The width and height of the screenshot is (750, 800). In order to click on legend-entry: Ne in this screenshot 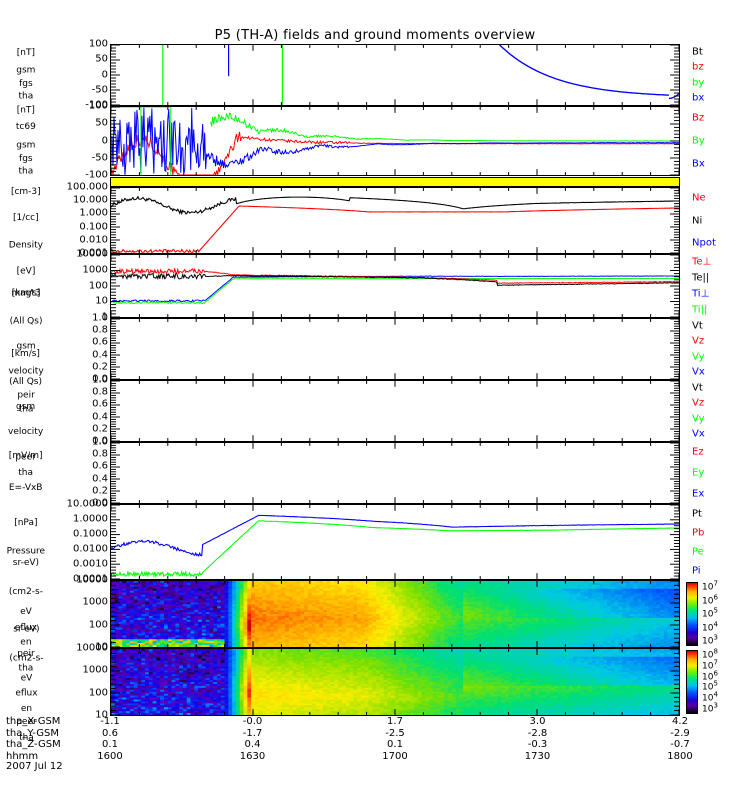, I will do `click(699, 198)`.